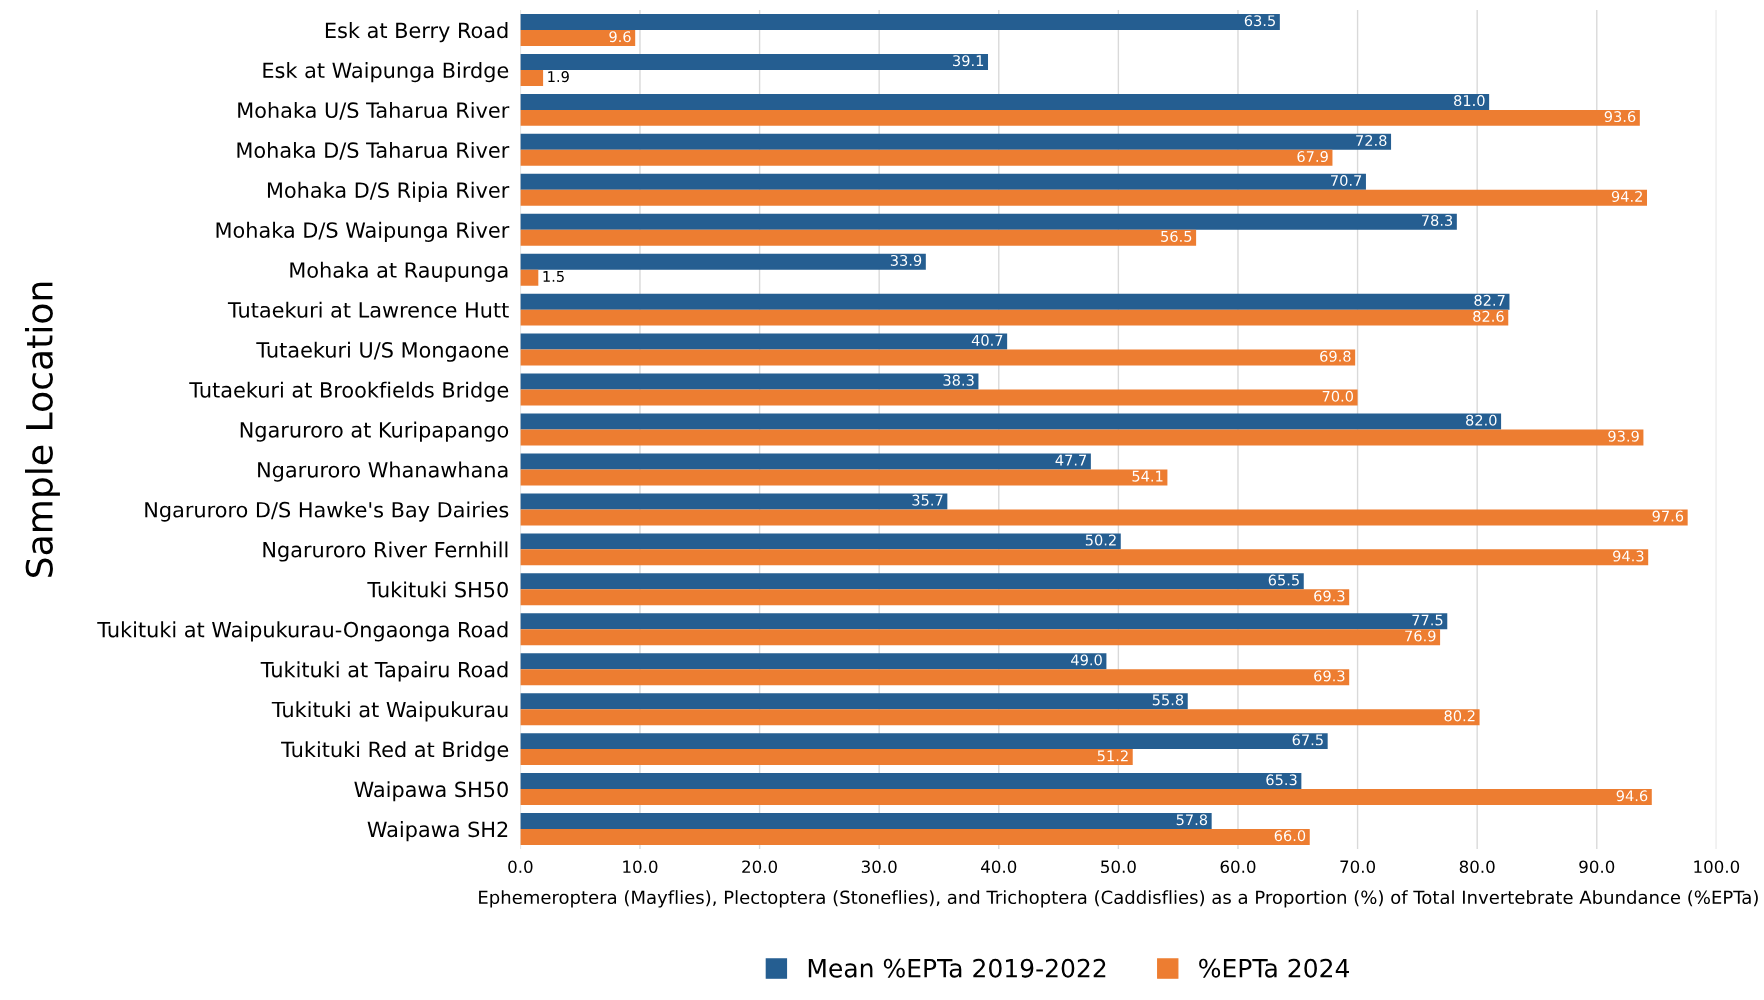 This screenshot has width=1764, height=1000. Describe the element at coordinates (1259, 21) in the screenshot. I see `data-label: 63.5` at that location.